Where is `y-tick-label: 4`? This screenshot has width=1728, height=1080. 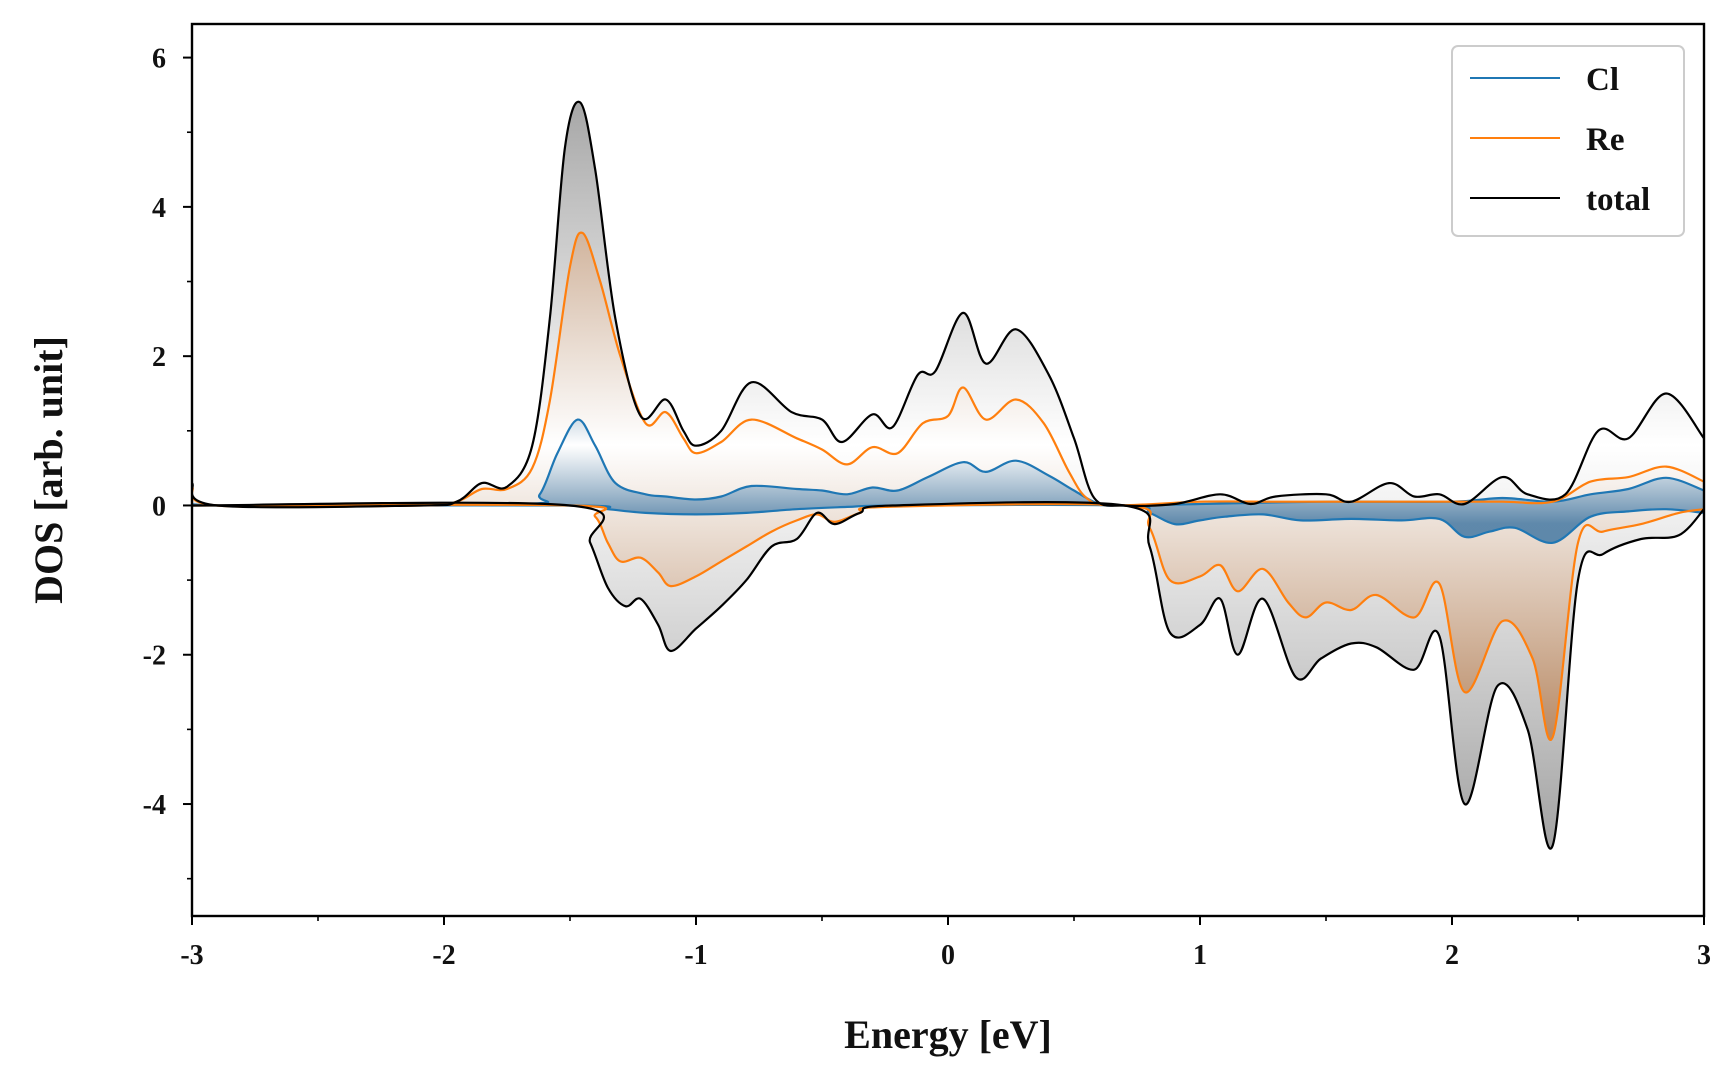 y-tick-label: 4 is located at coordinates (159, 208).